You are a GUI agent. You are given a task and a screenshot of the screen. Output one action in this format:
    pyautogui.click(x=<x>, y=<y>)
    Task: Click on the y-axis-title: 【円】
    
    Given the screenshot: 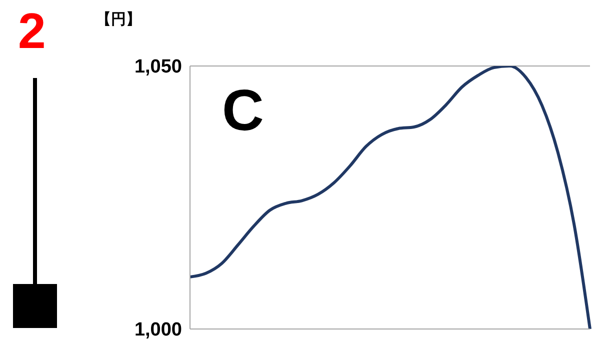 What is the action you would take?
    pyautogui.click(x=118, y=19)
    